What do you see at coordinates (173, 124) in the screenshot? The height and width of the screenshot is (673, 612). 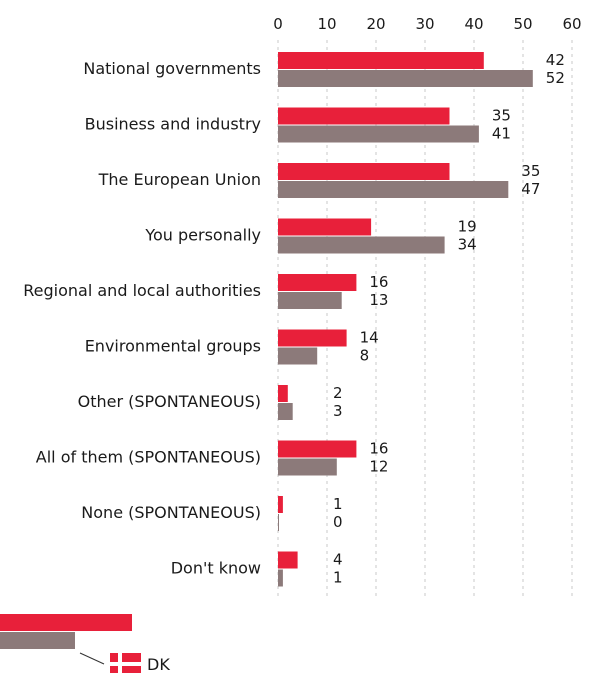 I see `category-label: Business and industry` at bounding box center [173, 124].